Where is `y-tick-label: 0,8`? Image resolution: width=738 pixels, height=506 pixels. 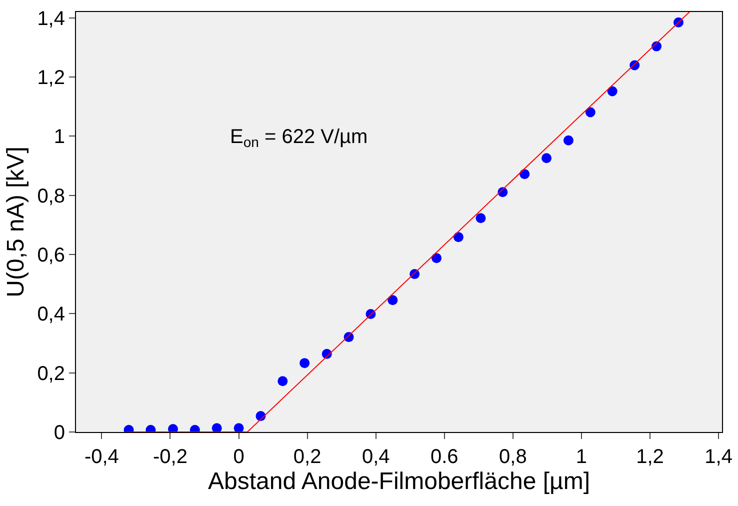 y-tick-label: 0,8 is located at coordinates (51, 196).